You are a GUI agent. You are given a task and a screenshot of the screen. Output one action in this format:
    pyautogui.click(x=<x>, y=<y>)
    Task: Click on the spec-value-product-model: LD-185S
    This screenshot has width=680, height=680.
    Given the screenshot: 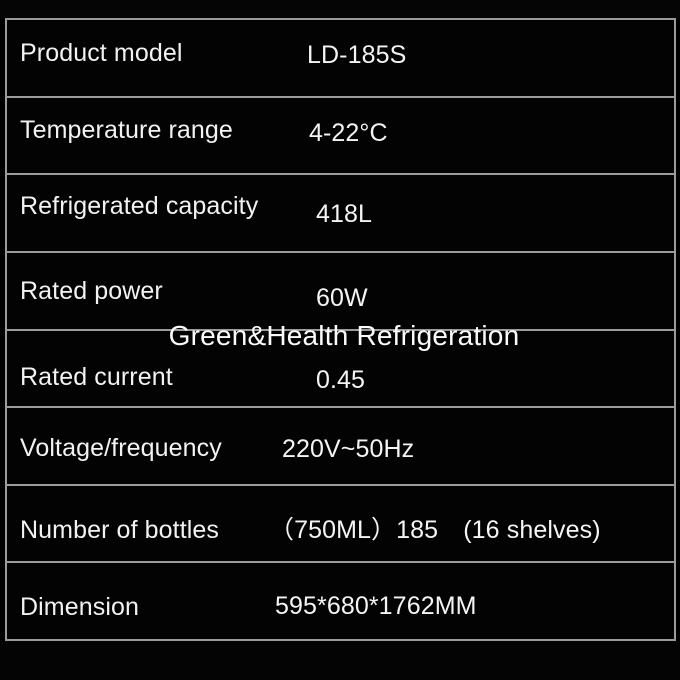 What is the action you would take?
    pyautogui.click(x=357, y=55)
    